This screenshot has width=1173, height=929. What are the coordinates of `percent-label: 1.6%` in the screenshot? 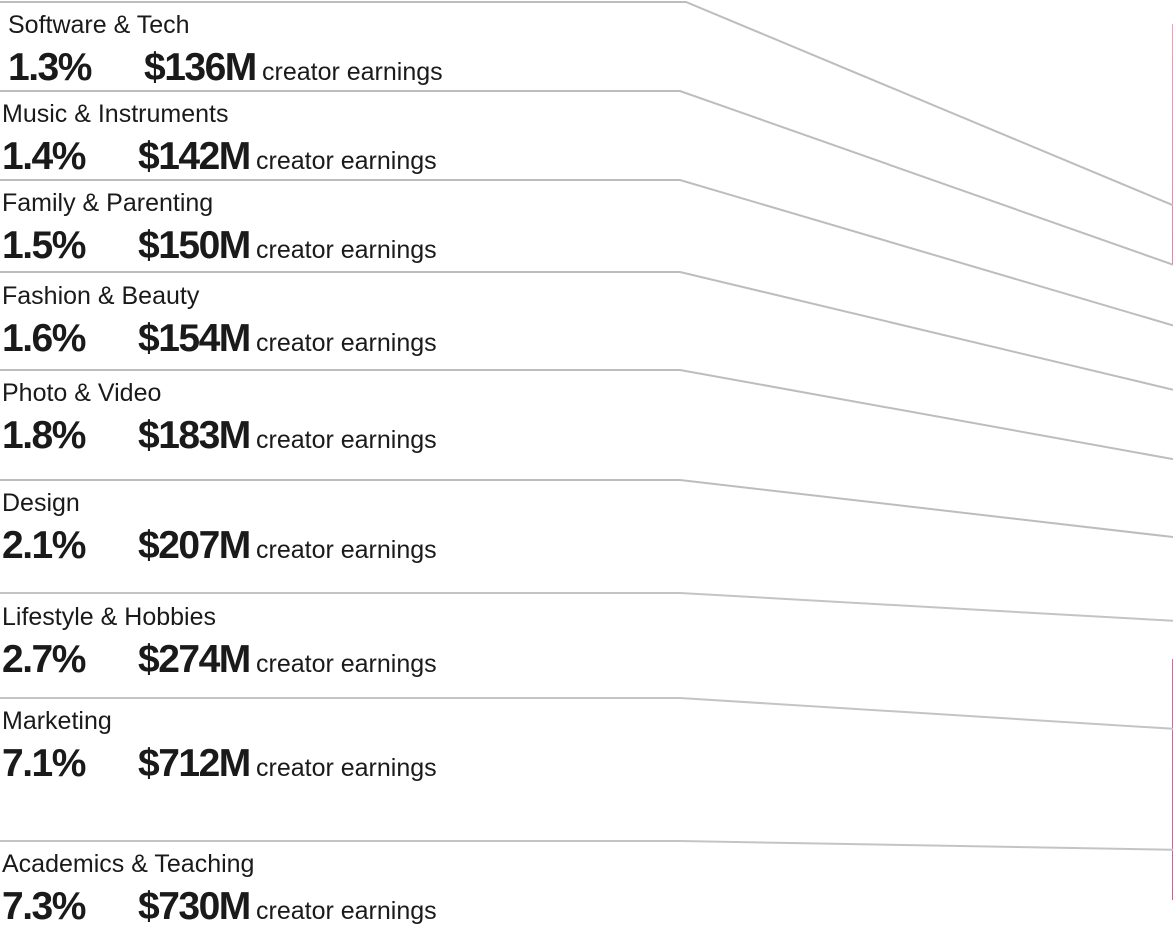 It's located at (44, 338).